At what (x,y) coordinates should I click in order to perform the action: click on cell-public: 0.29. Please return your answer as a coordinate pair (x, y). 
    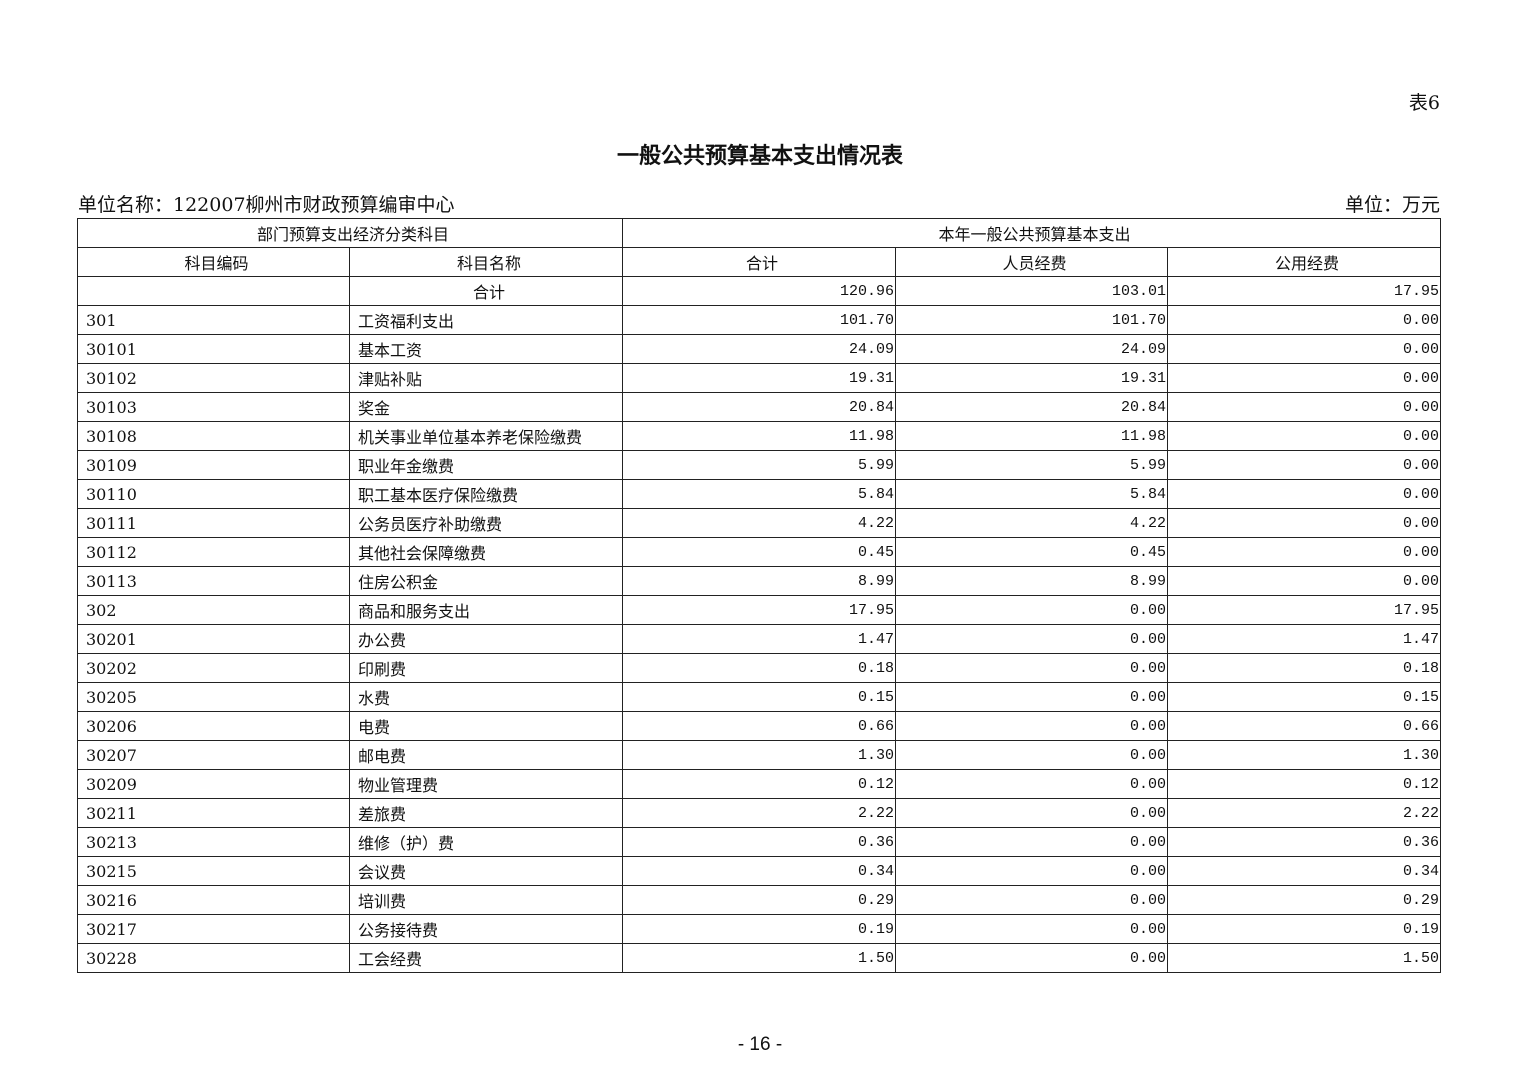
    Looking at the image, I should click on (1304, 900).